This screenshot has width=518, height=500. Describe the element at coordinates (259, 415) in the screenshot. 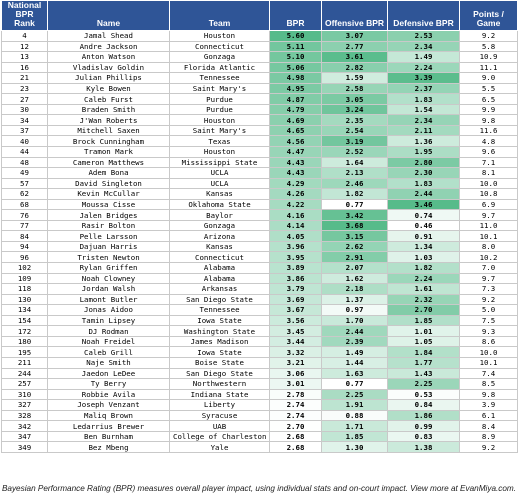

I see `table-row: 328 Maliq Brown Syracuse 2.74 0.88 1.86 6.1` at that location.